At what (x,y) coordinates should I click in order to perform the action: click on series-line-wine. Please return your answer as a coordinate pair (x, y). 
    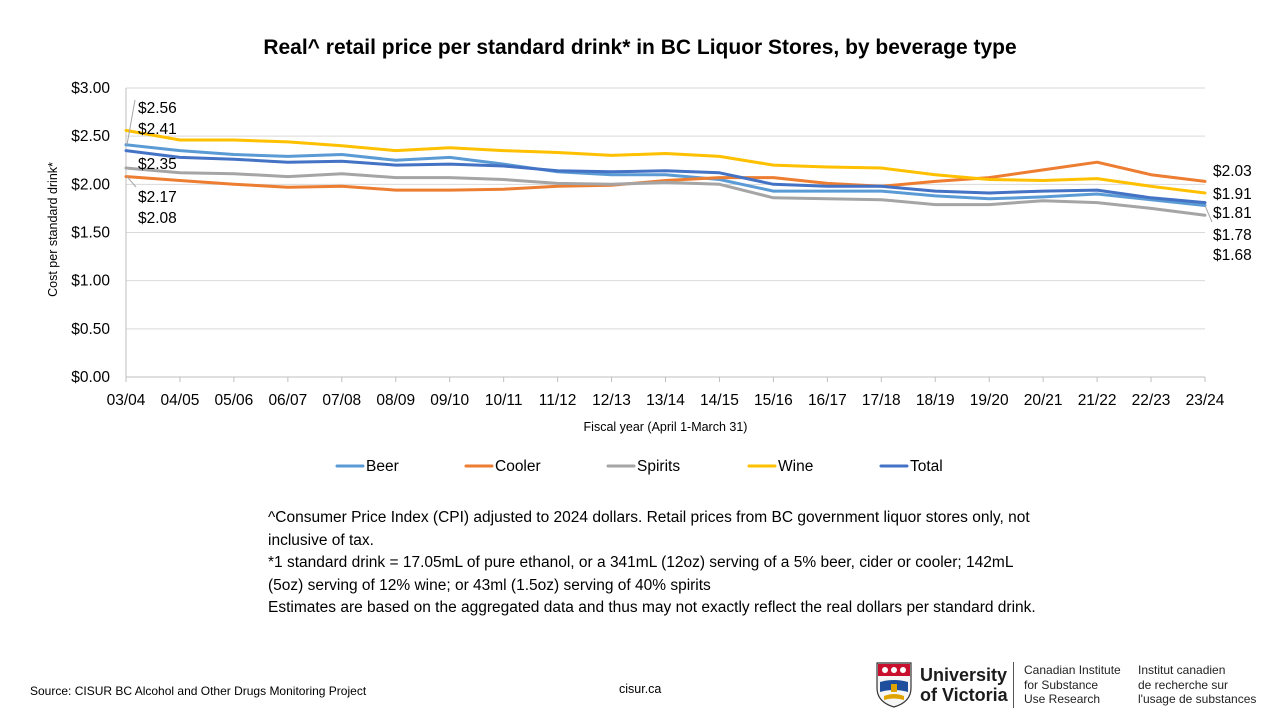
    Looking at the image, I should click on (665, 161).